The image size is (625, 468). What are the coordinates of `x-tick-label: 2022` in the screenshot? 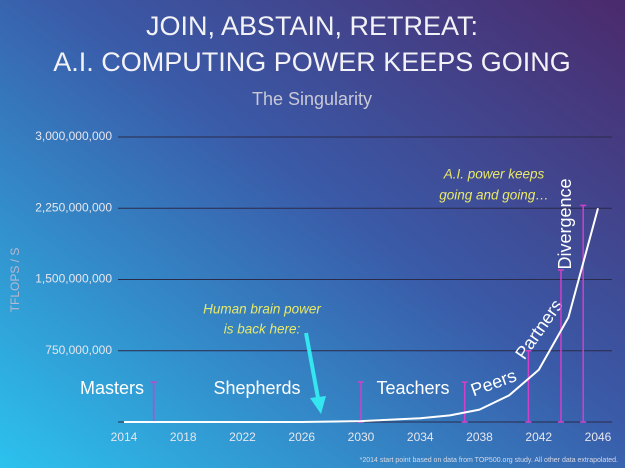 It's located at (242, 437).